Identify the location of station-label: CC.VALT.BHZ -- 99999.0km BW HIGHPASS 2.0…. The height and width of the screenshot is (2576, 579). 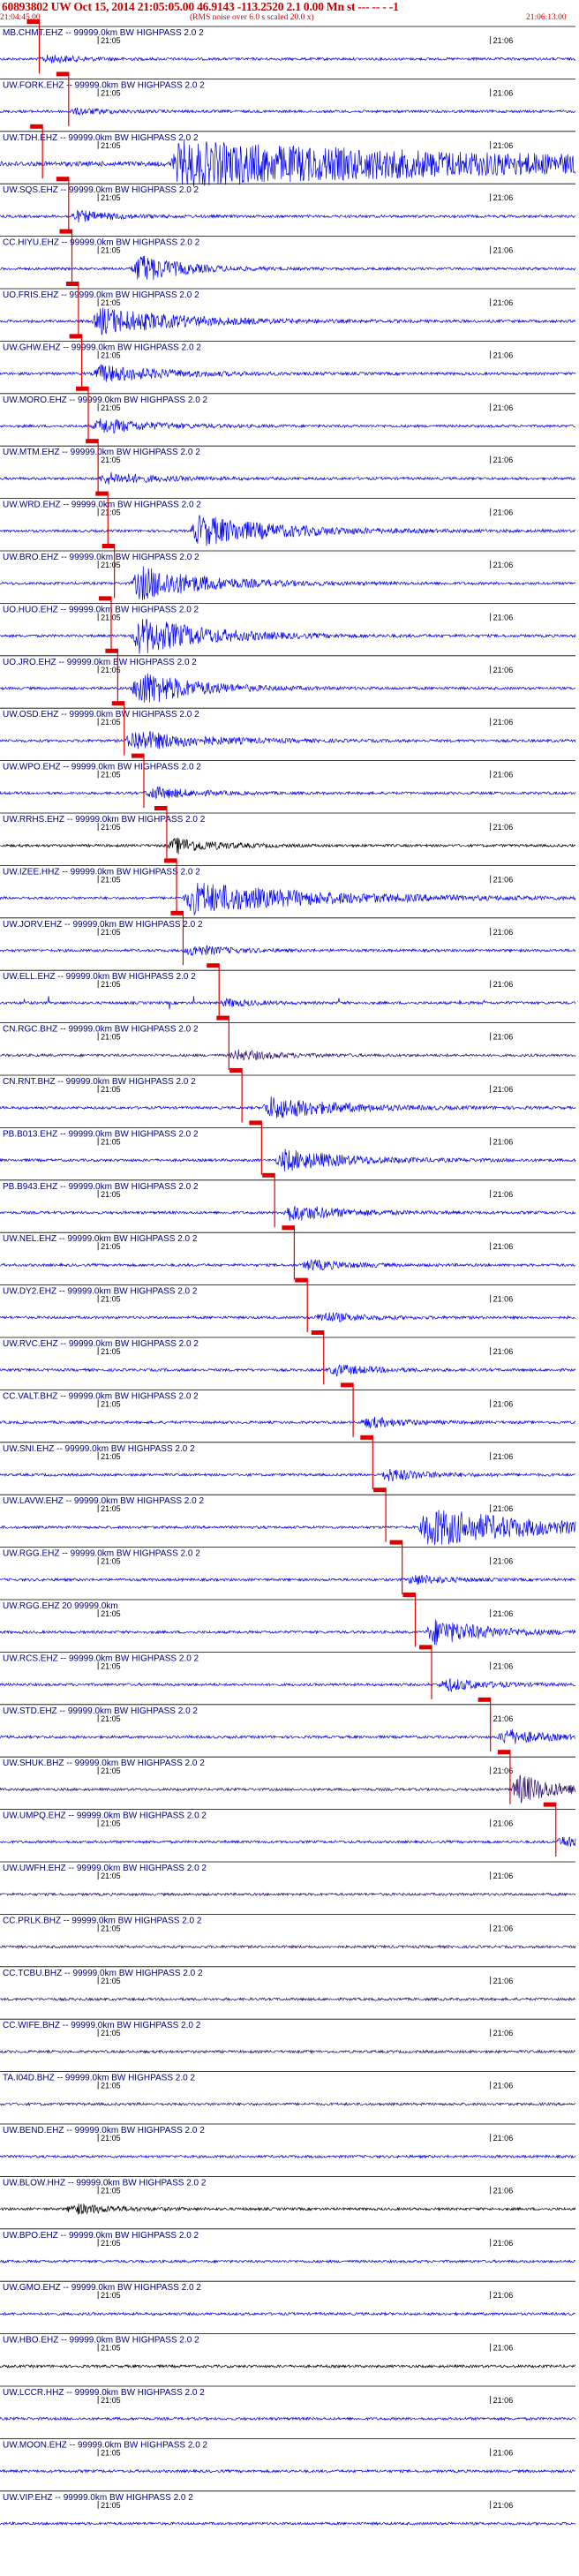
(101, 1396).